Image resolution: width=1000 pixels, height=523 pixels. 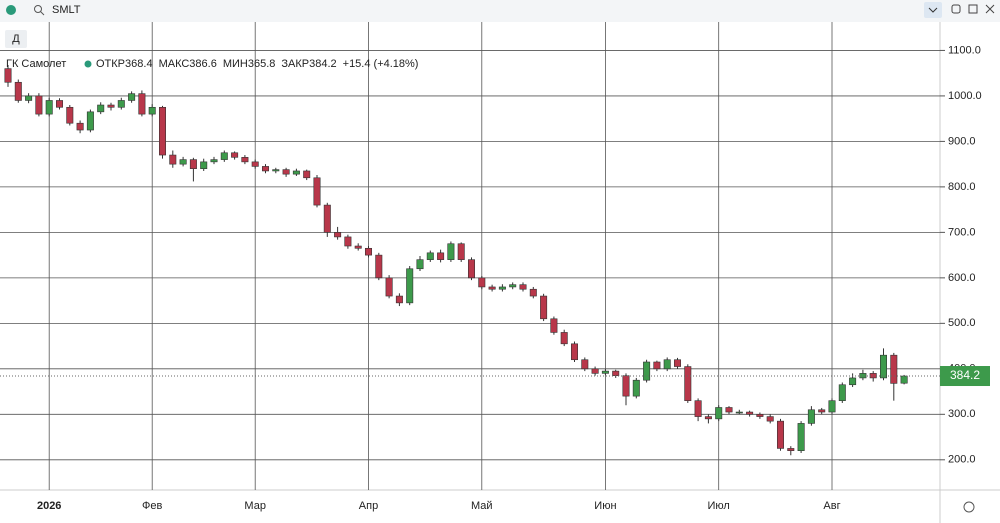 What do you see at coordinates (203, 64) in the screenshot?
I see `legend-value: 386.6` at bounding box center [203, 64].